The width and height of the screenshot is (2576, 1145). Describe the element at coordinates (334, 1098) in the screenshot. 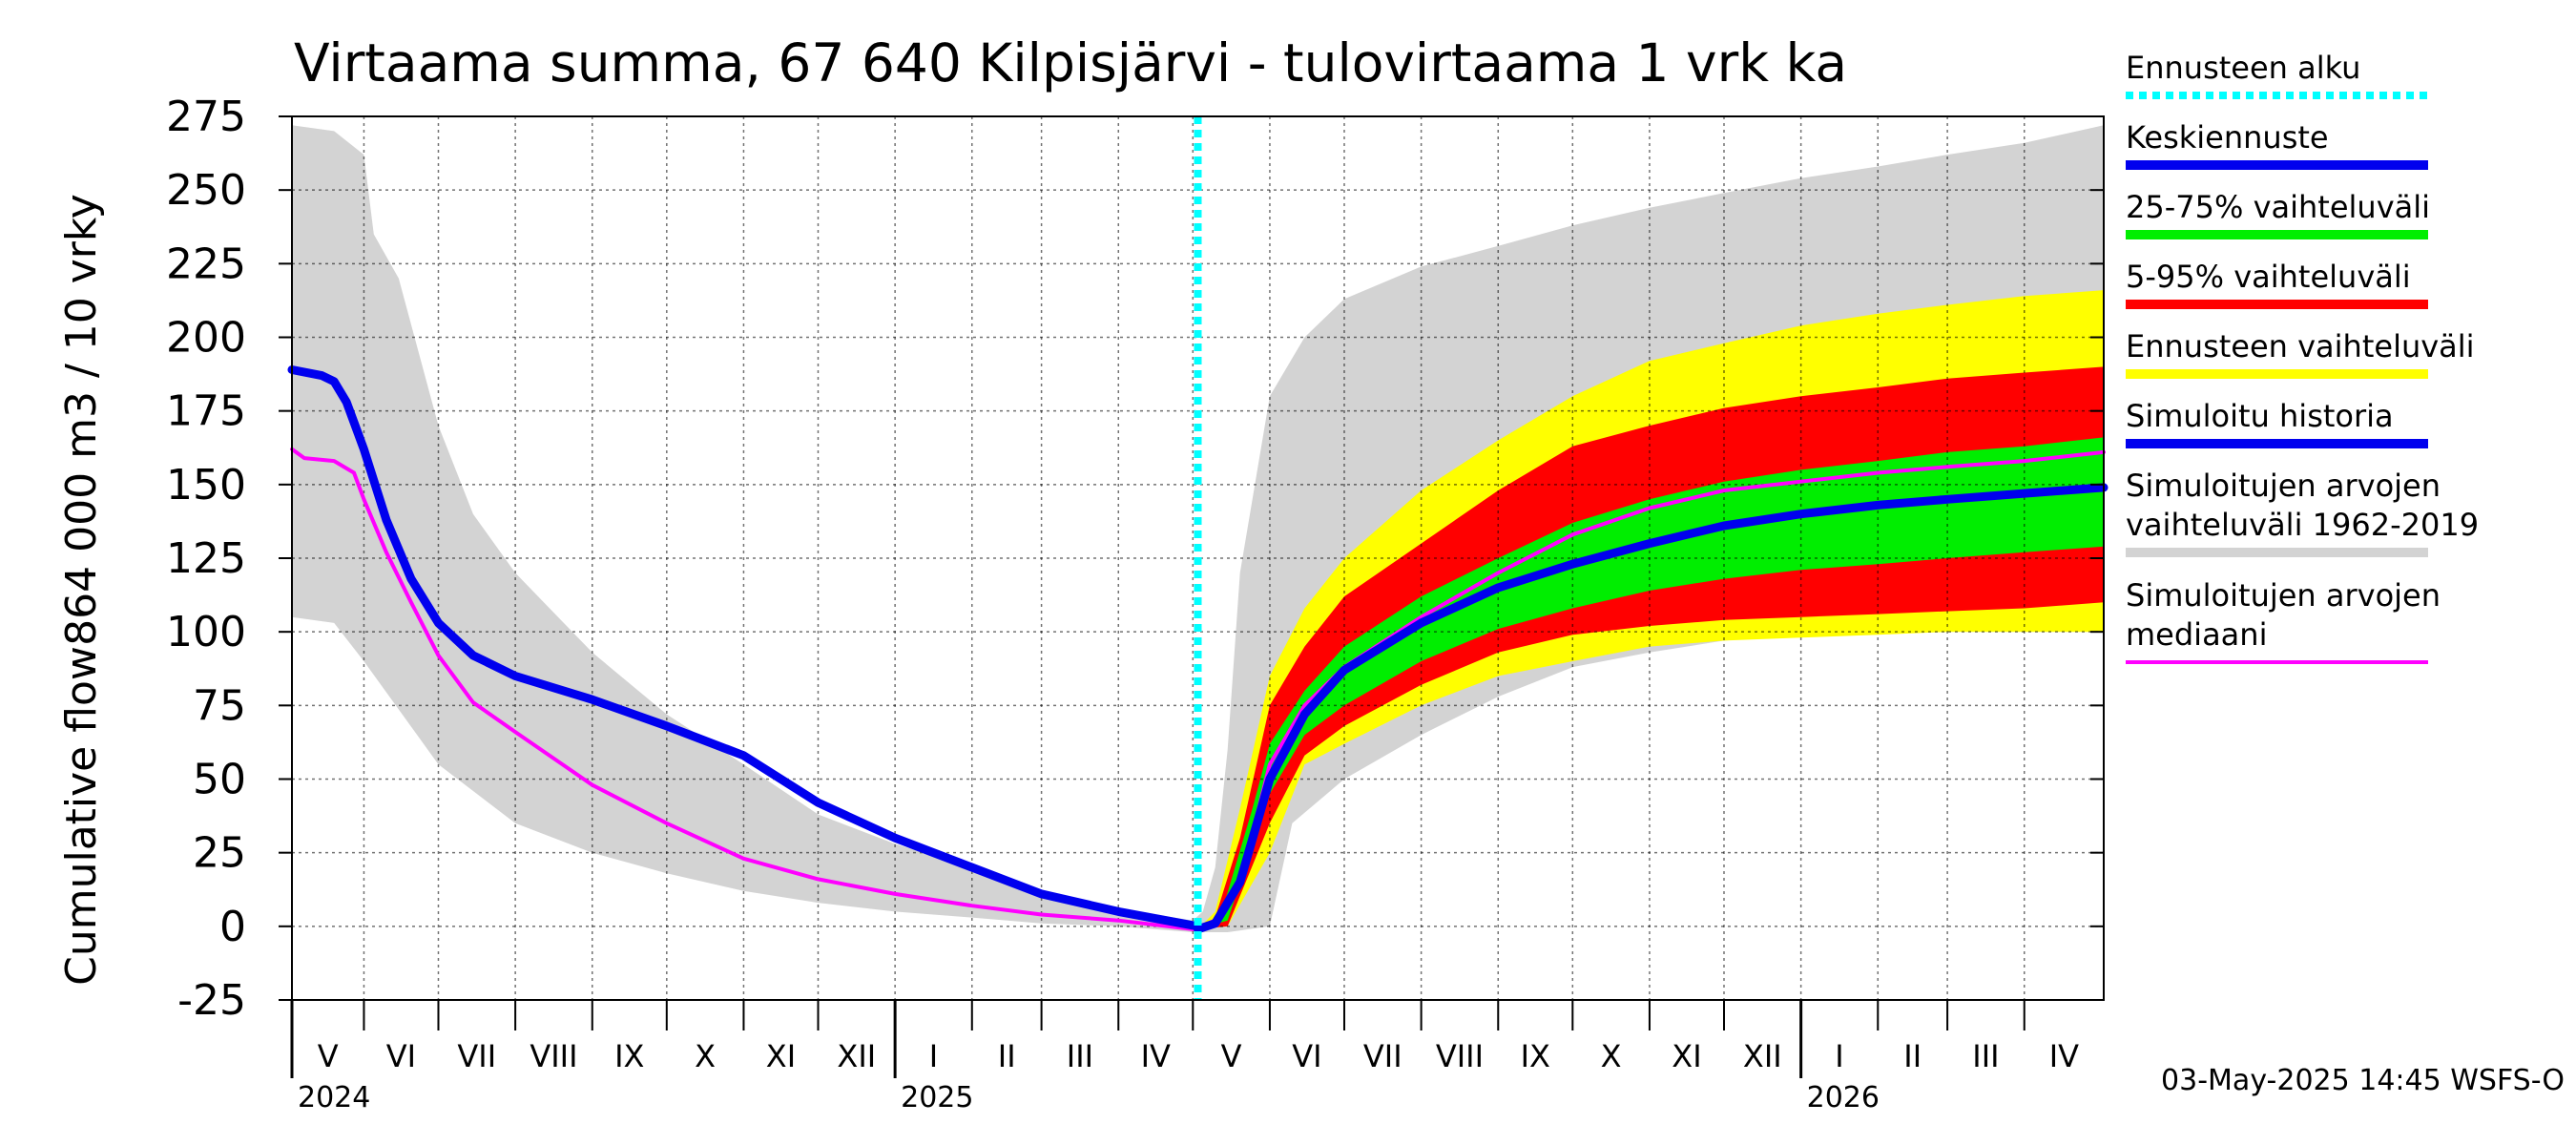

I see `x-year-label: 2024` at that location.